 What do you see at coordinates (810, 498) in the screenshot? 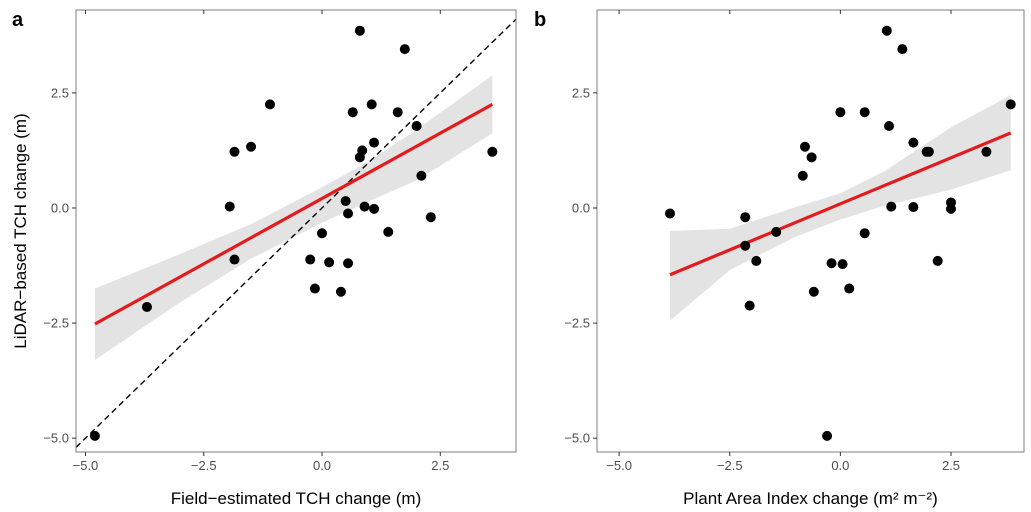
I see `x-axis-title: Plant Area Index change (m² m⁻²)` at bounding box center [810, 498].